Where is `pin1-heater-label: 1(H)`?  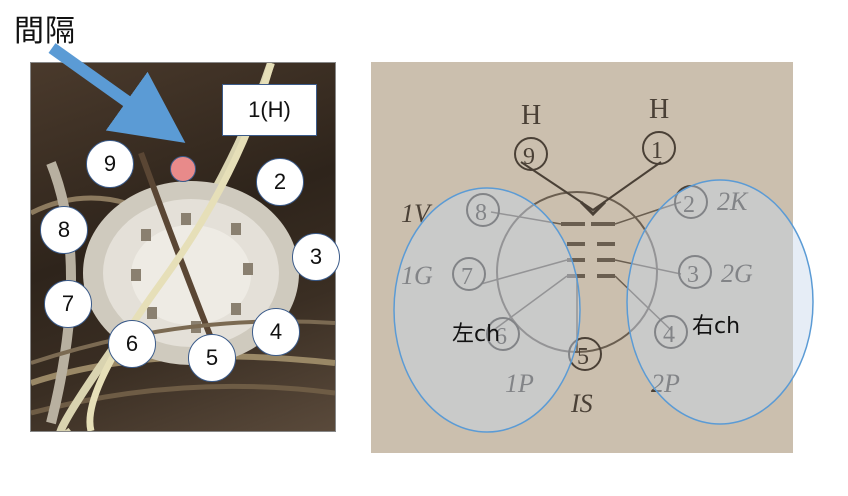
pin1-heater-label: 1(H) is located at coordinates (269, 110).